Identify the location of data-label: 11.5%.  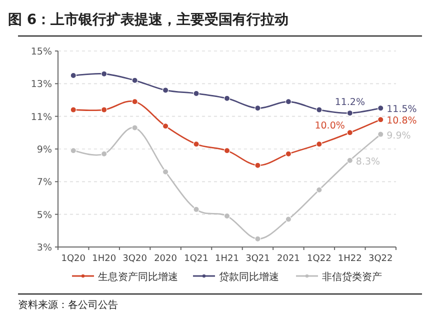
(401, 110).